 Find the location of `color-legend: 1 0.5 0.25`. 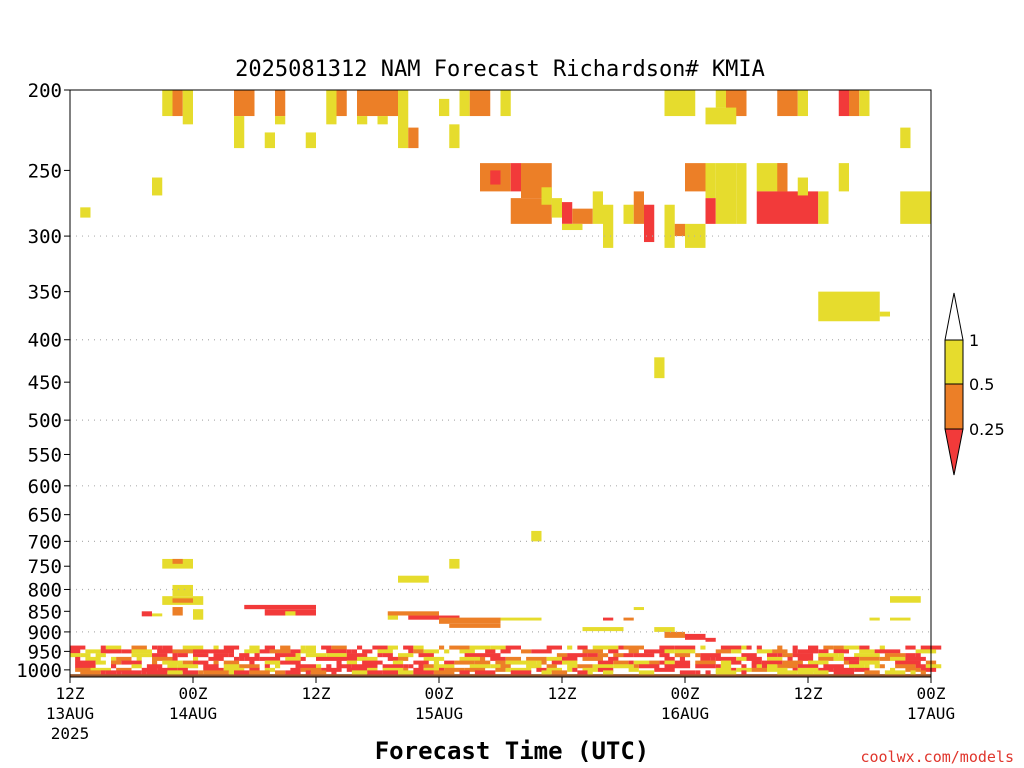

color-legend: 1 0.5 0.25 is located at coordinates (974, 384).